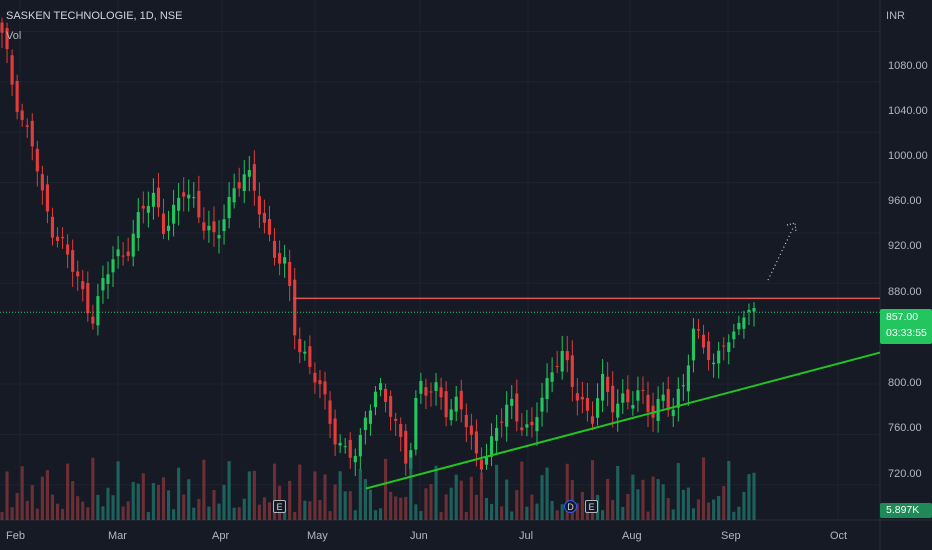 The height and width of the screenshot is (550, 932). I want to click on bar-countdown: 03:33:55, so click(906, 333).